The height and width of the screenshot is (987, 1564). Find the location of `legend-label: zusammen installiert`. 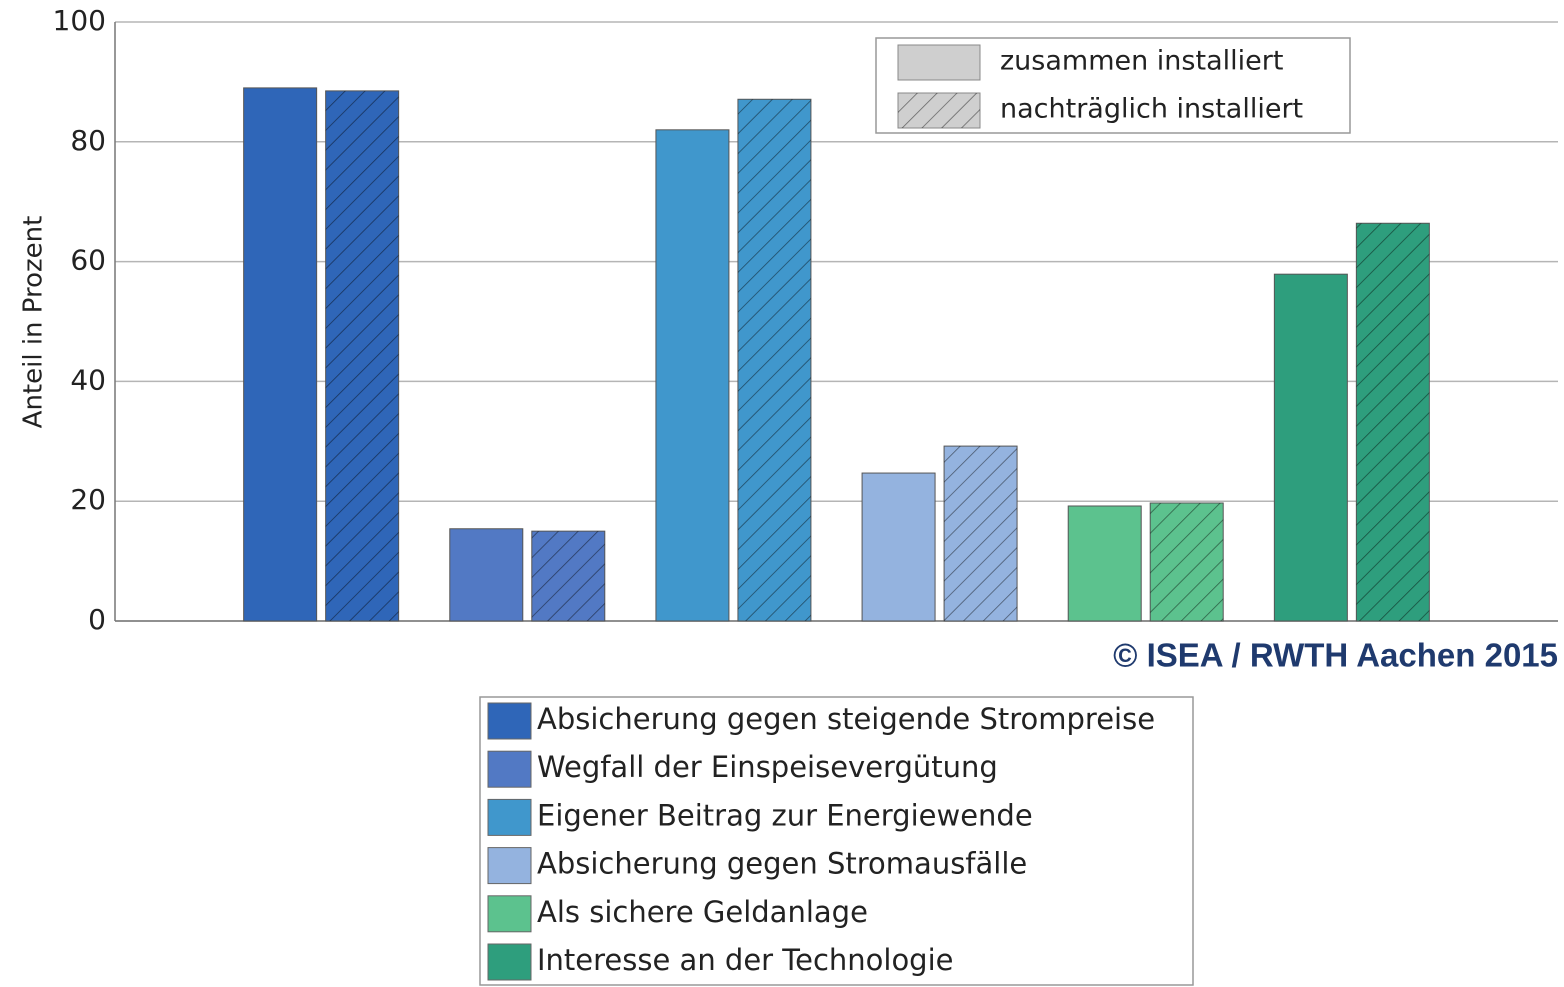

legend-label: zusammen installiert is located at coordinates (1141, 61).